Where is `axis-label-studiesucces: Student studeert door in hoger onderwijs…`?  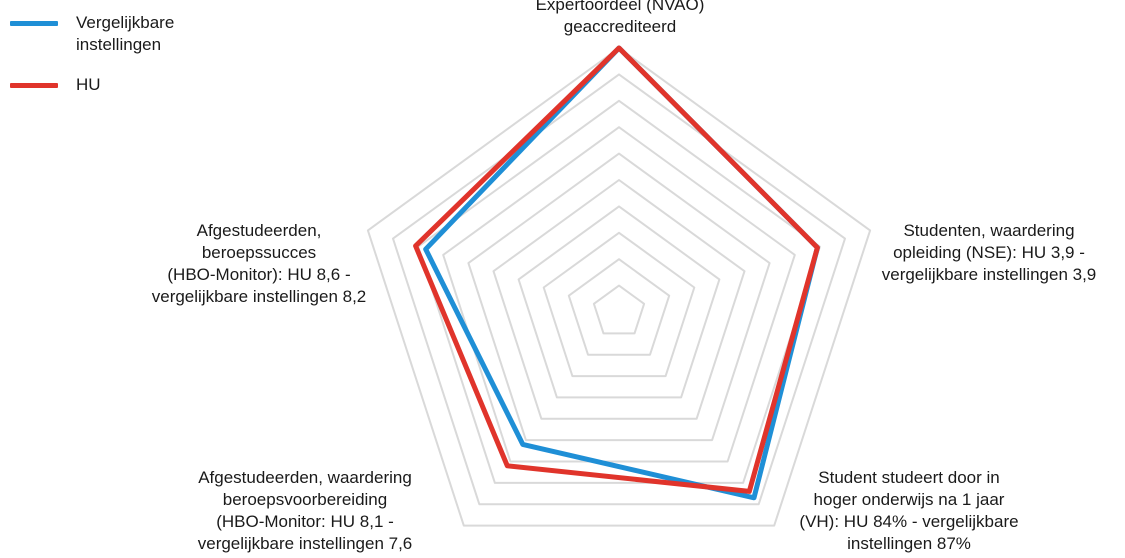 axis-label-studiesucces: Student studeert door in hoger onderwijs… is located at coordinates (909, 510).